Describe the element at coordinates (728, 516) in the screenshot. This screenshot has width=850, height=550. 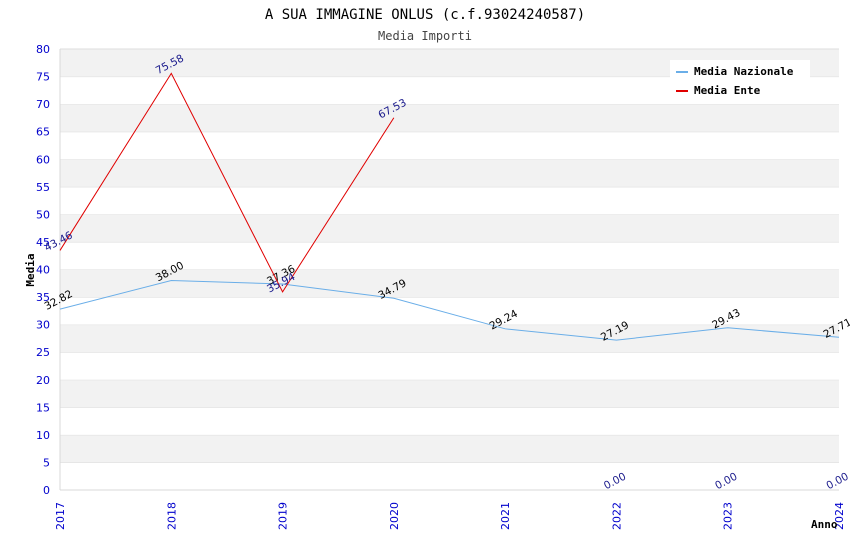
I see `x-tick-label: 2023` at that location.